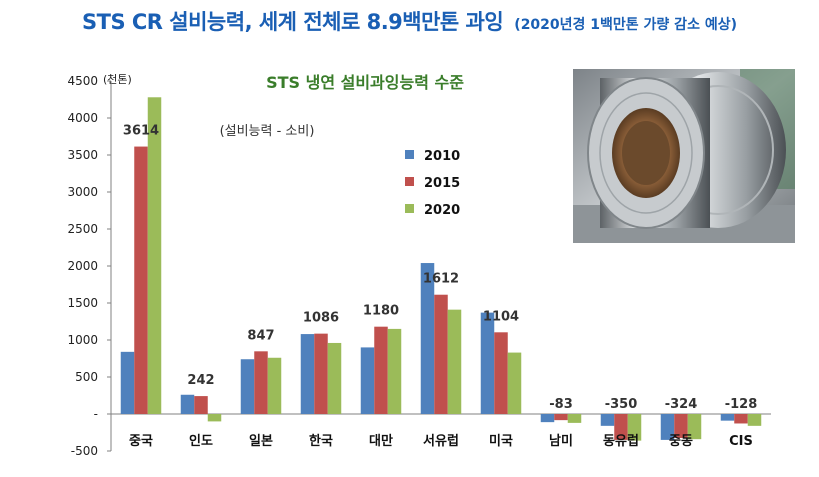 The height and width of the screenshot is (477, 819). I want to click on legend-swatch-2010, so click(409, 154).